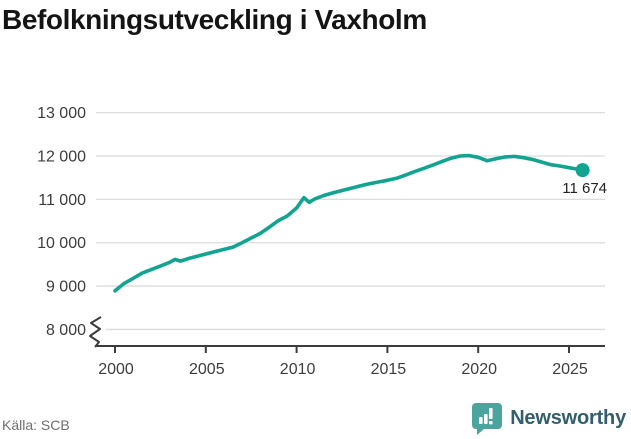 The width and height of the screenshot is (631, 439). What do you see at coordinates (61, 113) in the screenshot?
I see `y-tick-label: 13 000` at bounding box center [61, 113].